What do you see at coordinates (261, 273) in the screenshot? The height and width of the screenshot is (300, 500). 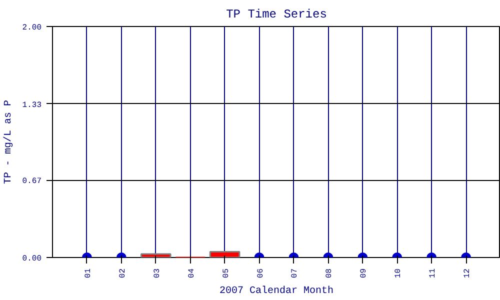 I see `x-tick-label: 06` at bounding box center [261, 273].